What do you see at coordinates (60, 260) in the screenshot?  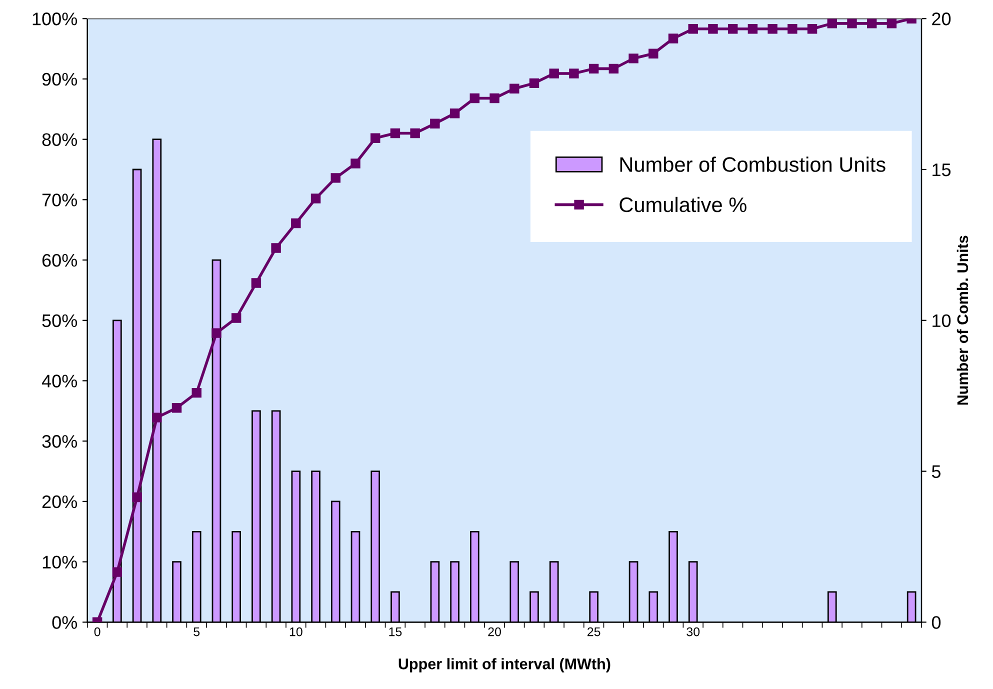 I see `y-tick-label: 60%` at bounding box center [60, 260].